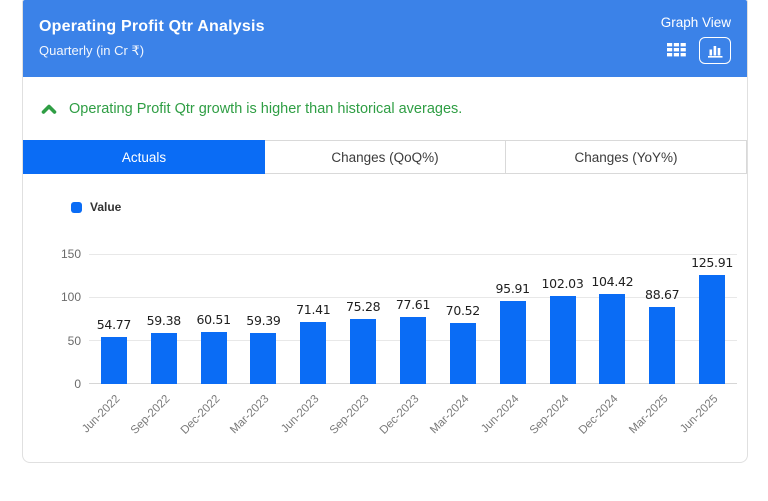 The width and height of the screenshot is (768, 501). I want to click on y-axis-tick-label: 0, so click(77, 384).